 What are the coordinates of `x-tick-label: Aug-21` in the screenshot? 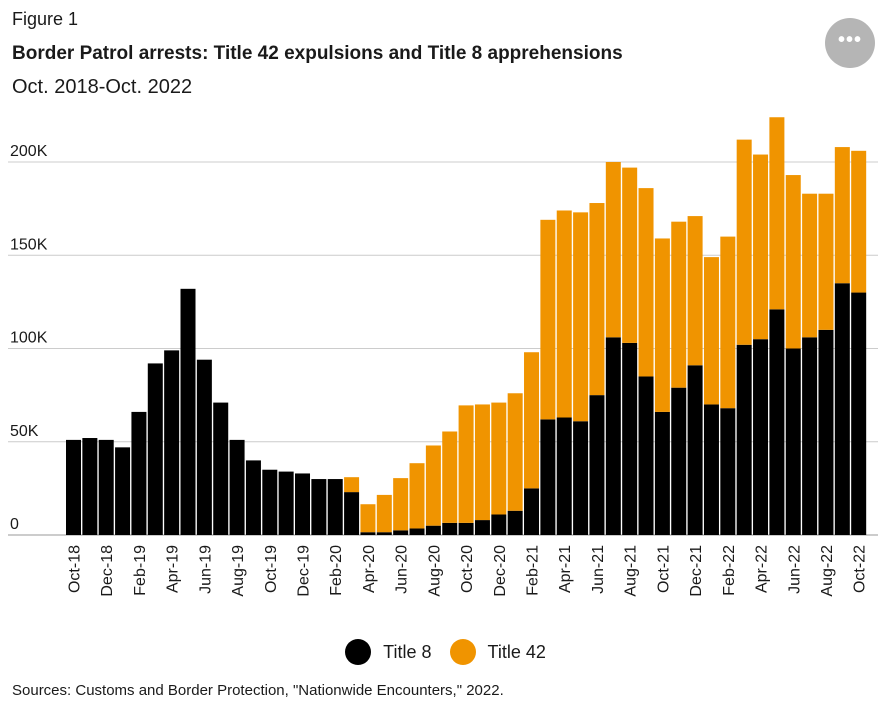 It's located at (631, 571).